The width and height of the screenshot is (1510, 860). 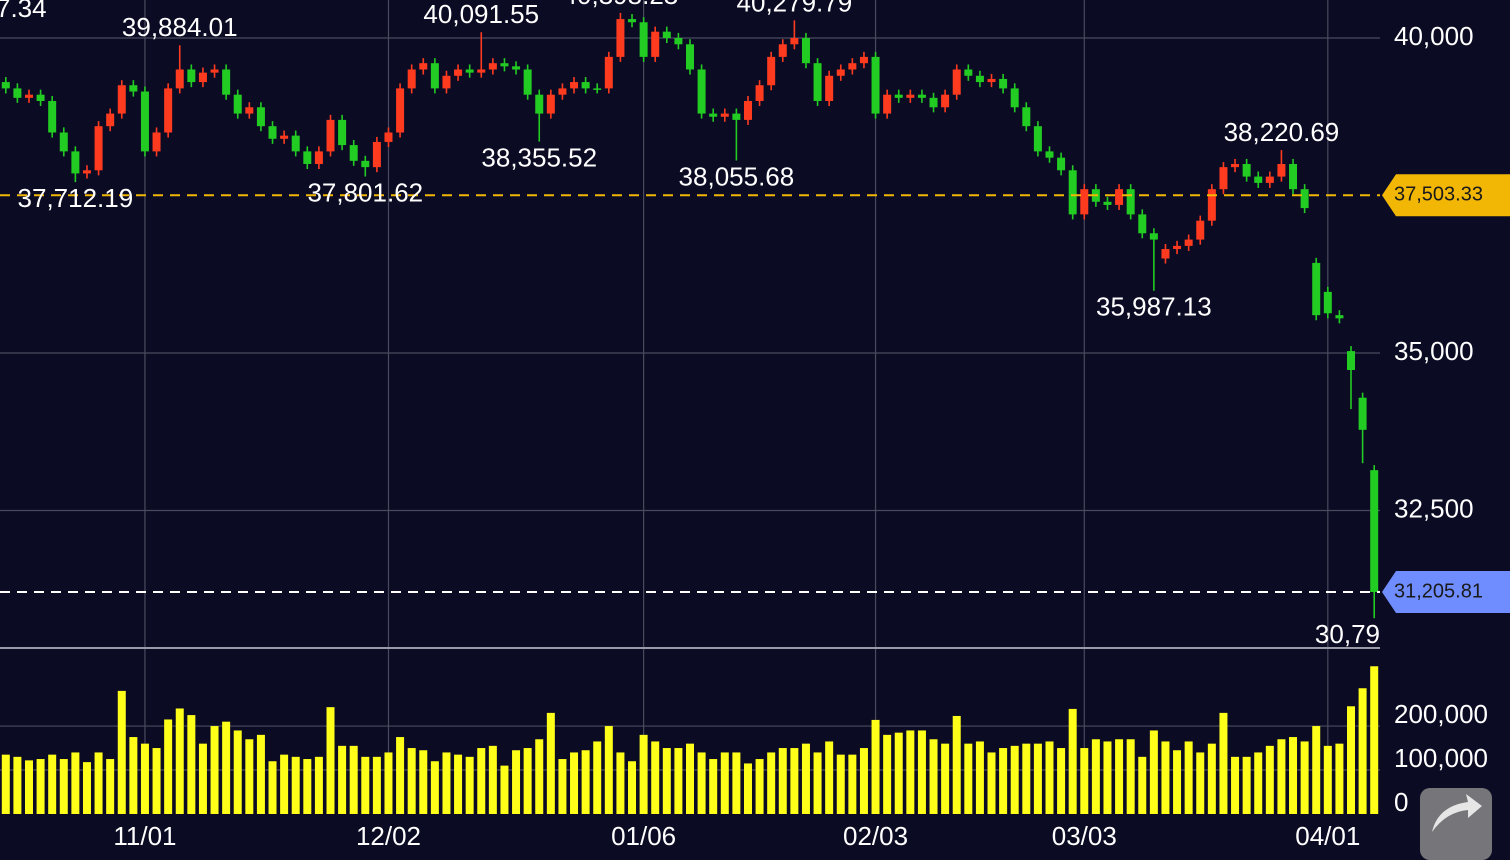 I want to click on y-tick-label: 32,500, so click(x=1434, y=508).